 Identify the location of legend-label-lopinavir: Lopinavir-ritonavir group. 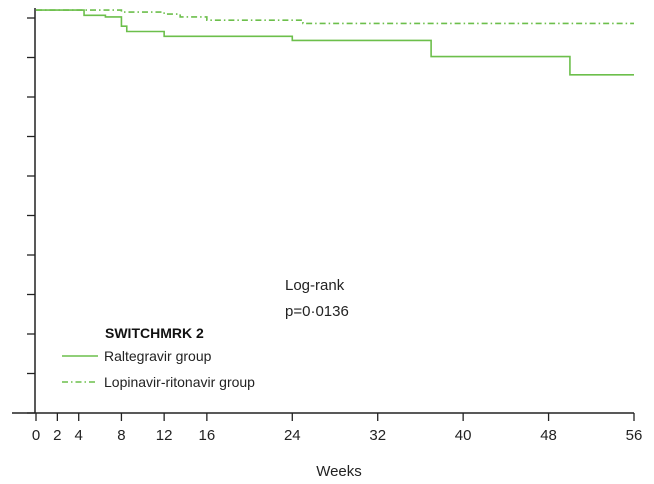
(179, 382).